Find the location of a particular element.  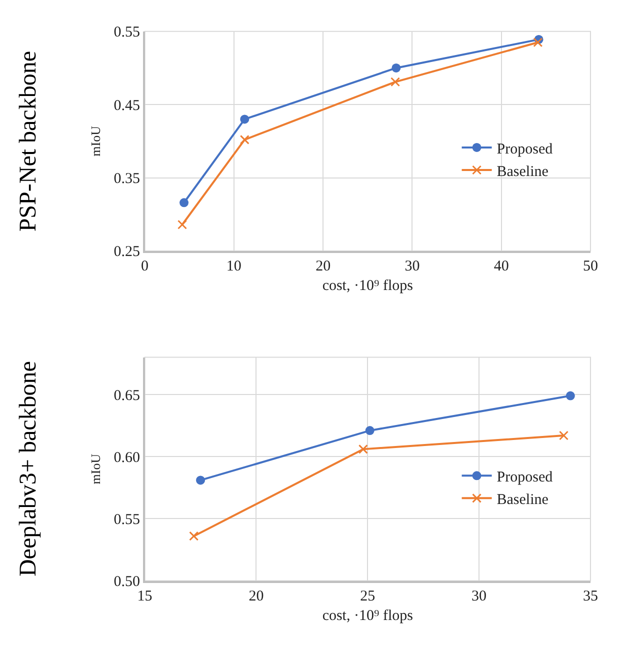

x-tick-label: 40 is located at coordinates (501, 266).